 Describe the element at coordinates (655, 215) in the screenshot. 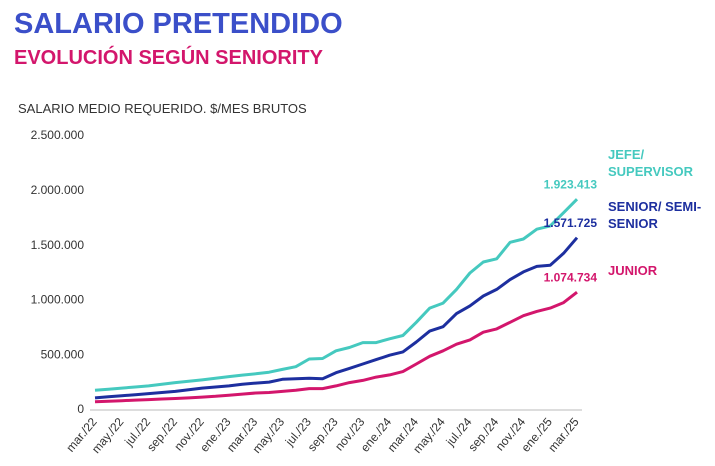

I see `legend-entry: SENIOR/ SEMI-SENIOR` at that location.